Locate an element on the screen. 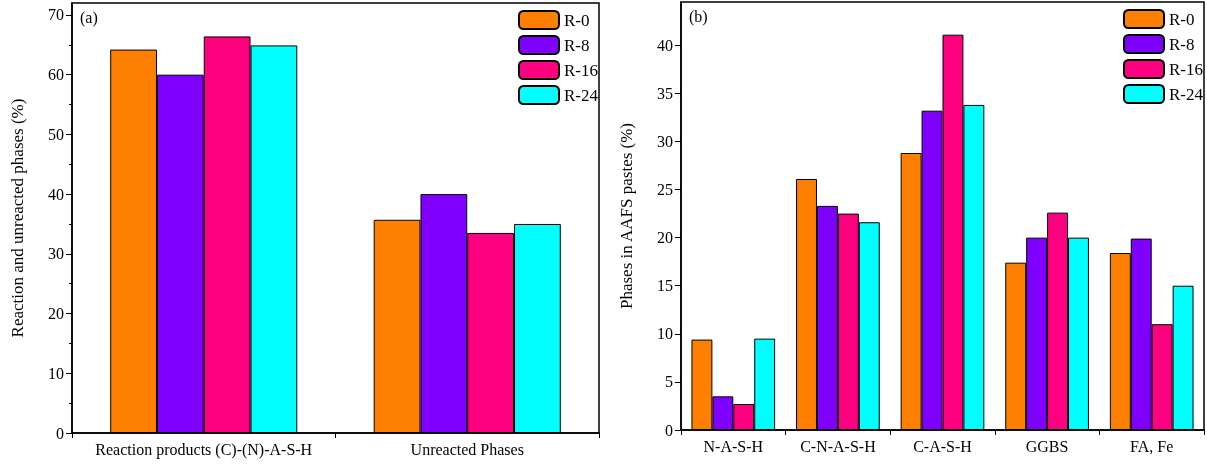  annotation: (a) is located at coordinates (89, 17).